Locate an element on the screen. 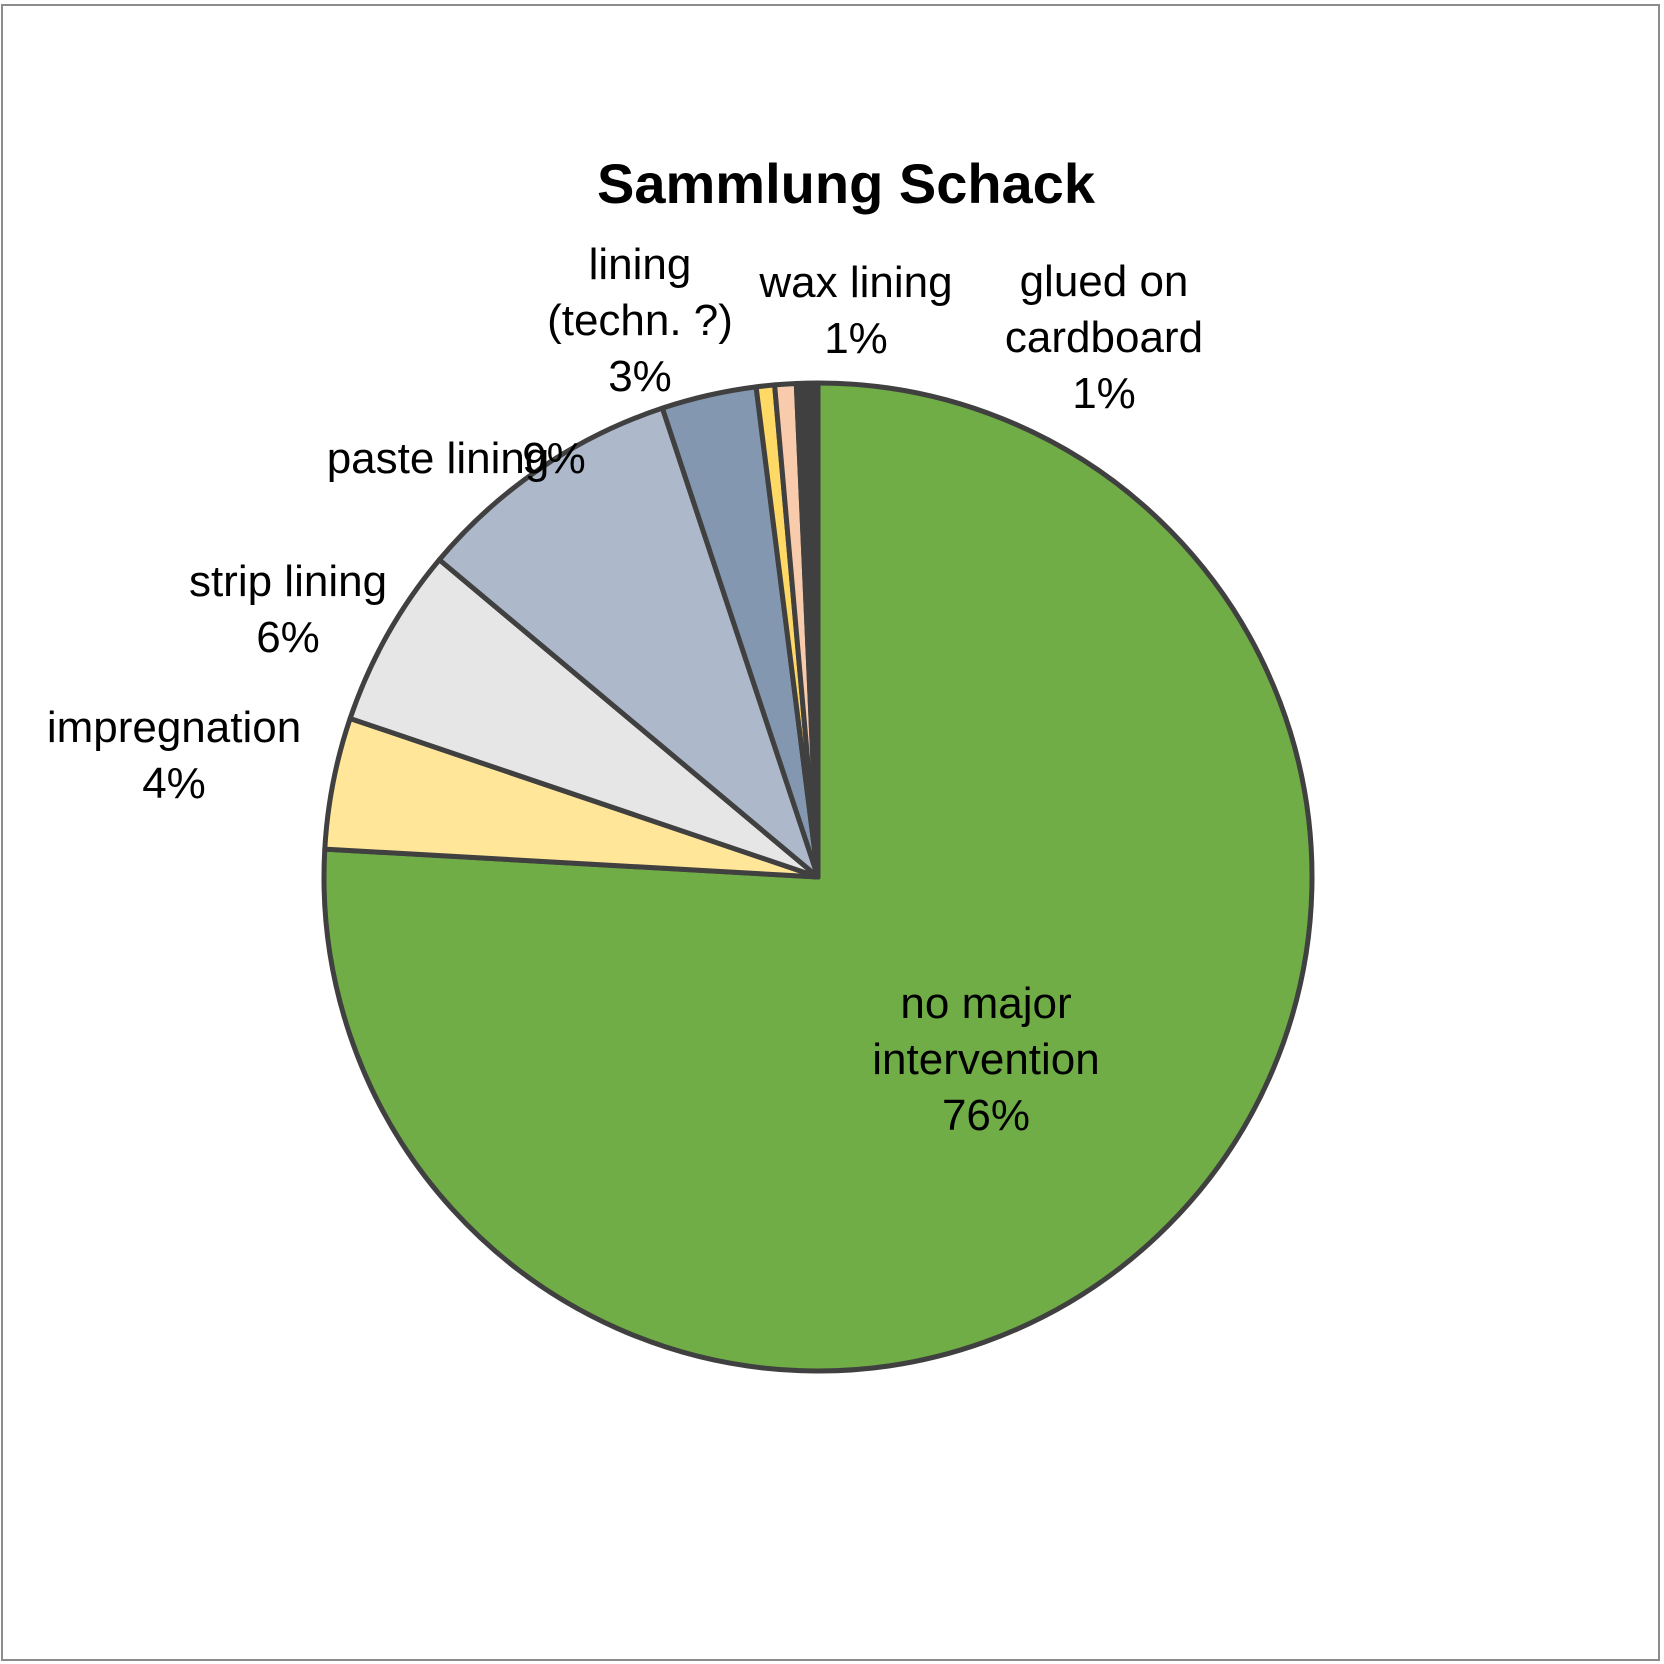 This screenshot has height=1664, width=1664. pie-slice-strip-lining is located at coordinates (584, 718).